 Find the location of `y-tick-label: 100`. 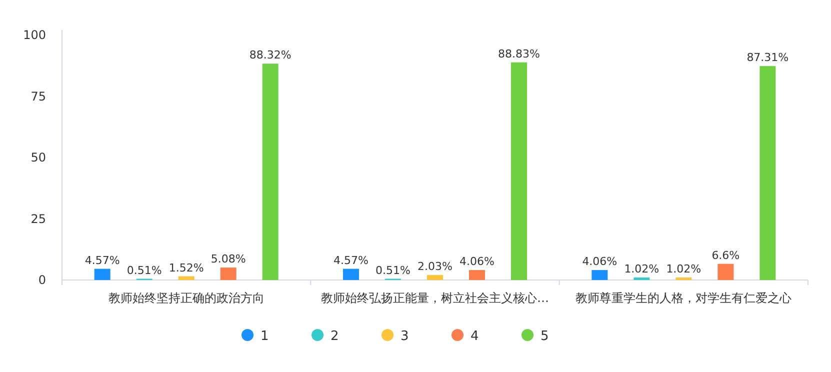

y-tick-label: 100 is located at coordinates (34, 35).